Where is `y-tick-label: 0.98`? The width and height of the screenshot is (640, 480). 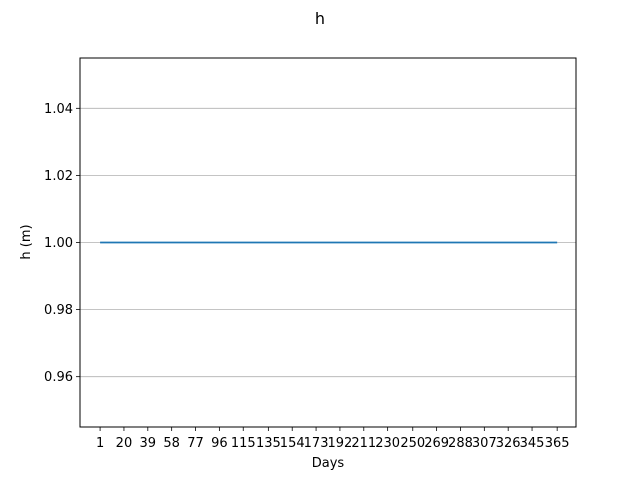
y-tick-label: 0.98 is located at coordinates (58, 310).